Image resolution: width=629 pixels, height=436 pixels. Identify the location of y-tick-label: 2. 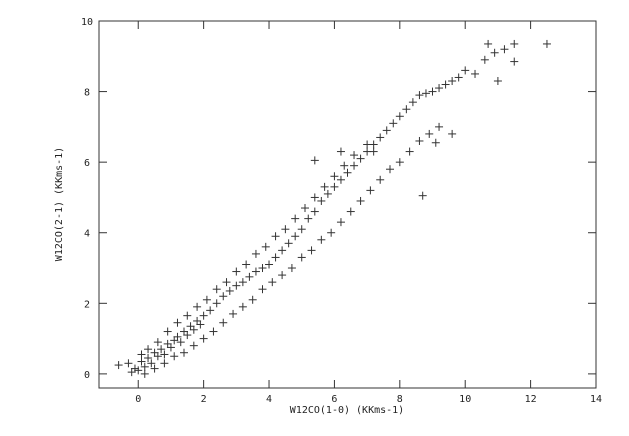
(87, 304).